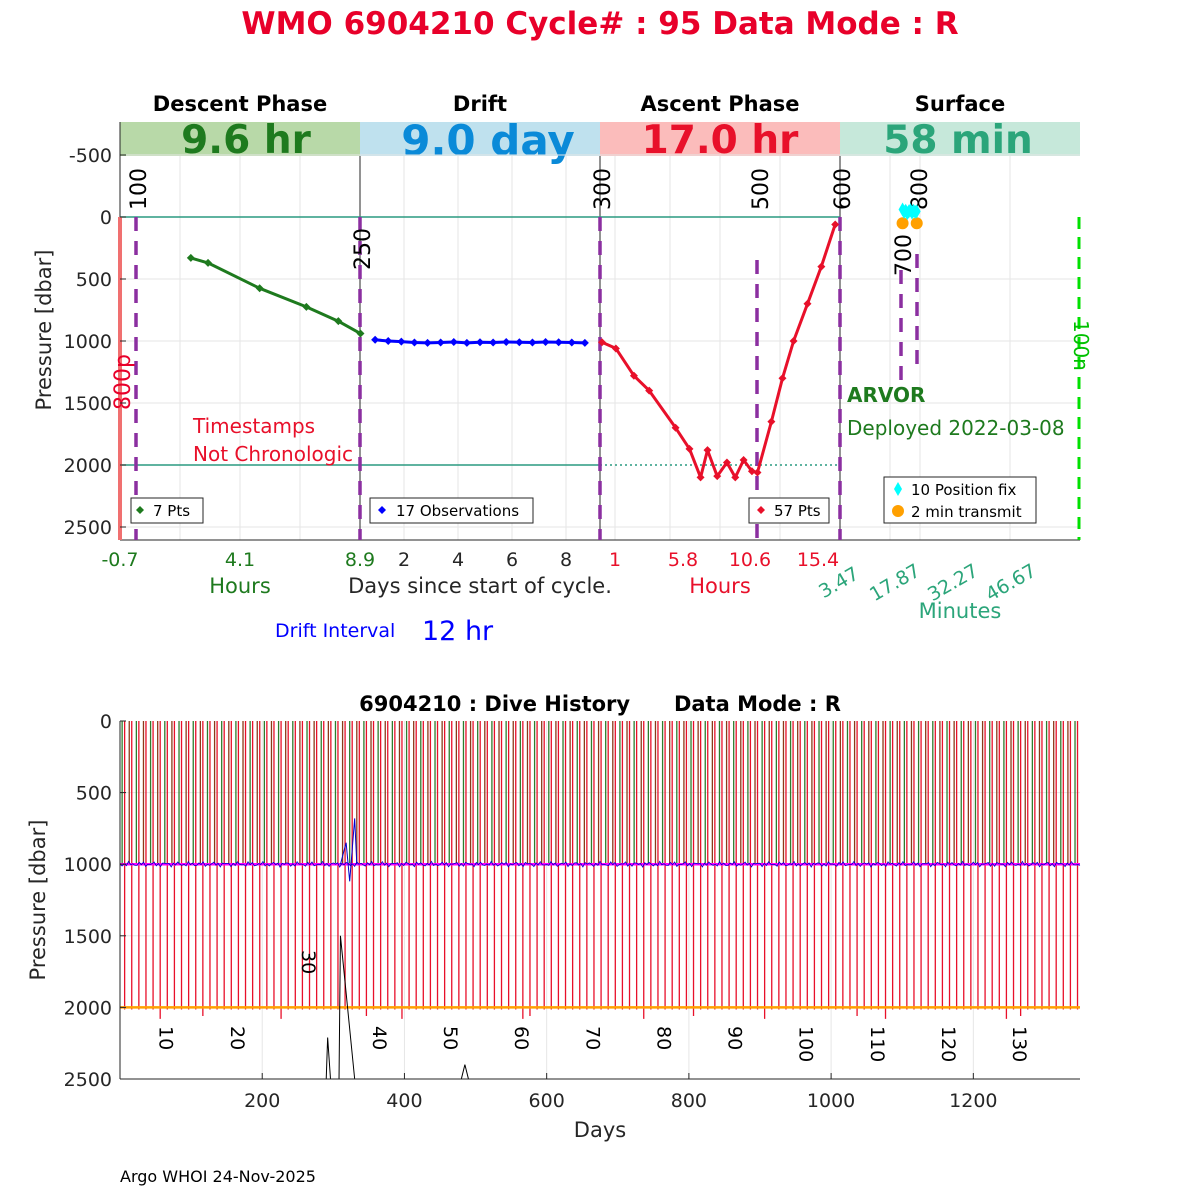 This screenshot has width=1200, height=1200. Describe the element at coordinates (761, 189) in the screenshot. I see `marker-500-label: 500` at that location.